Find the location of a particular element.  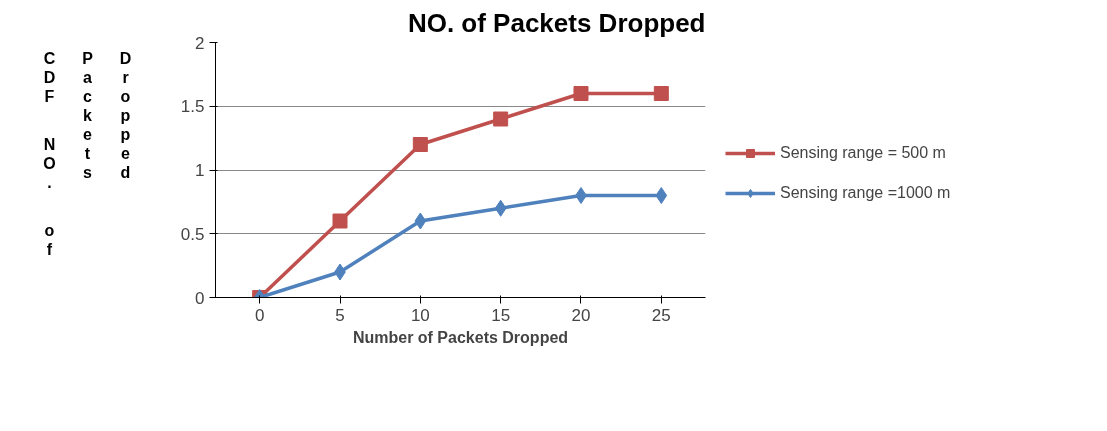

x-tick-label: 15 is located at coordinates (501, 315).